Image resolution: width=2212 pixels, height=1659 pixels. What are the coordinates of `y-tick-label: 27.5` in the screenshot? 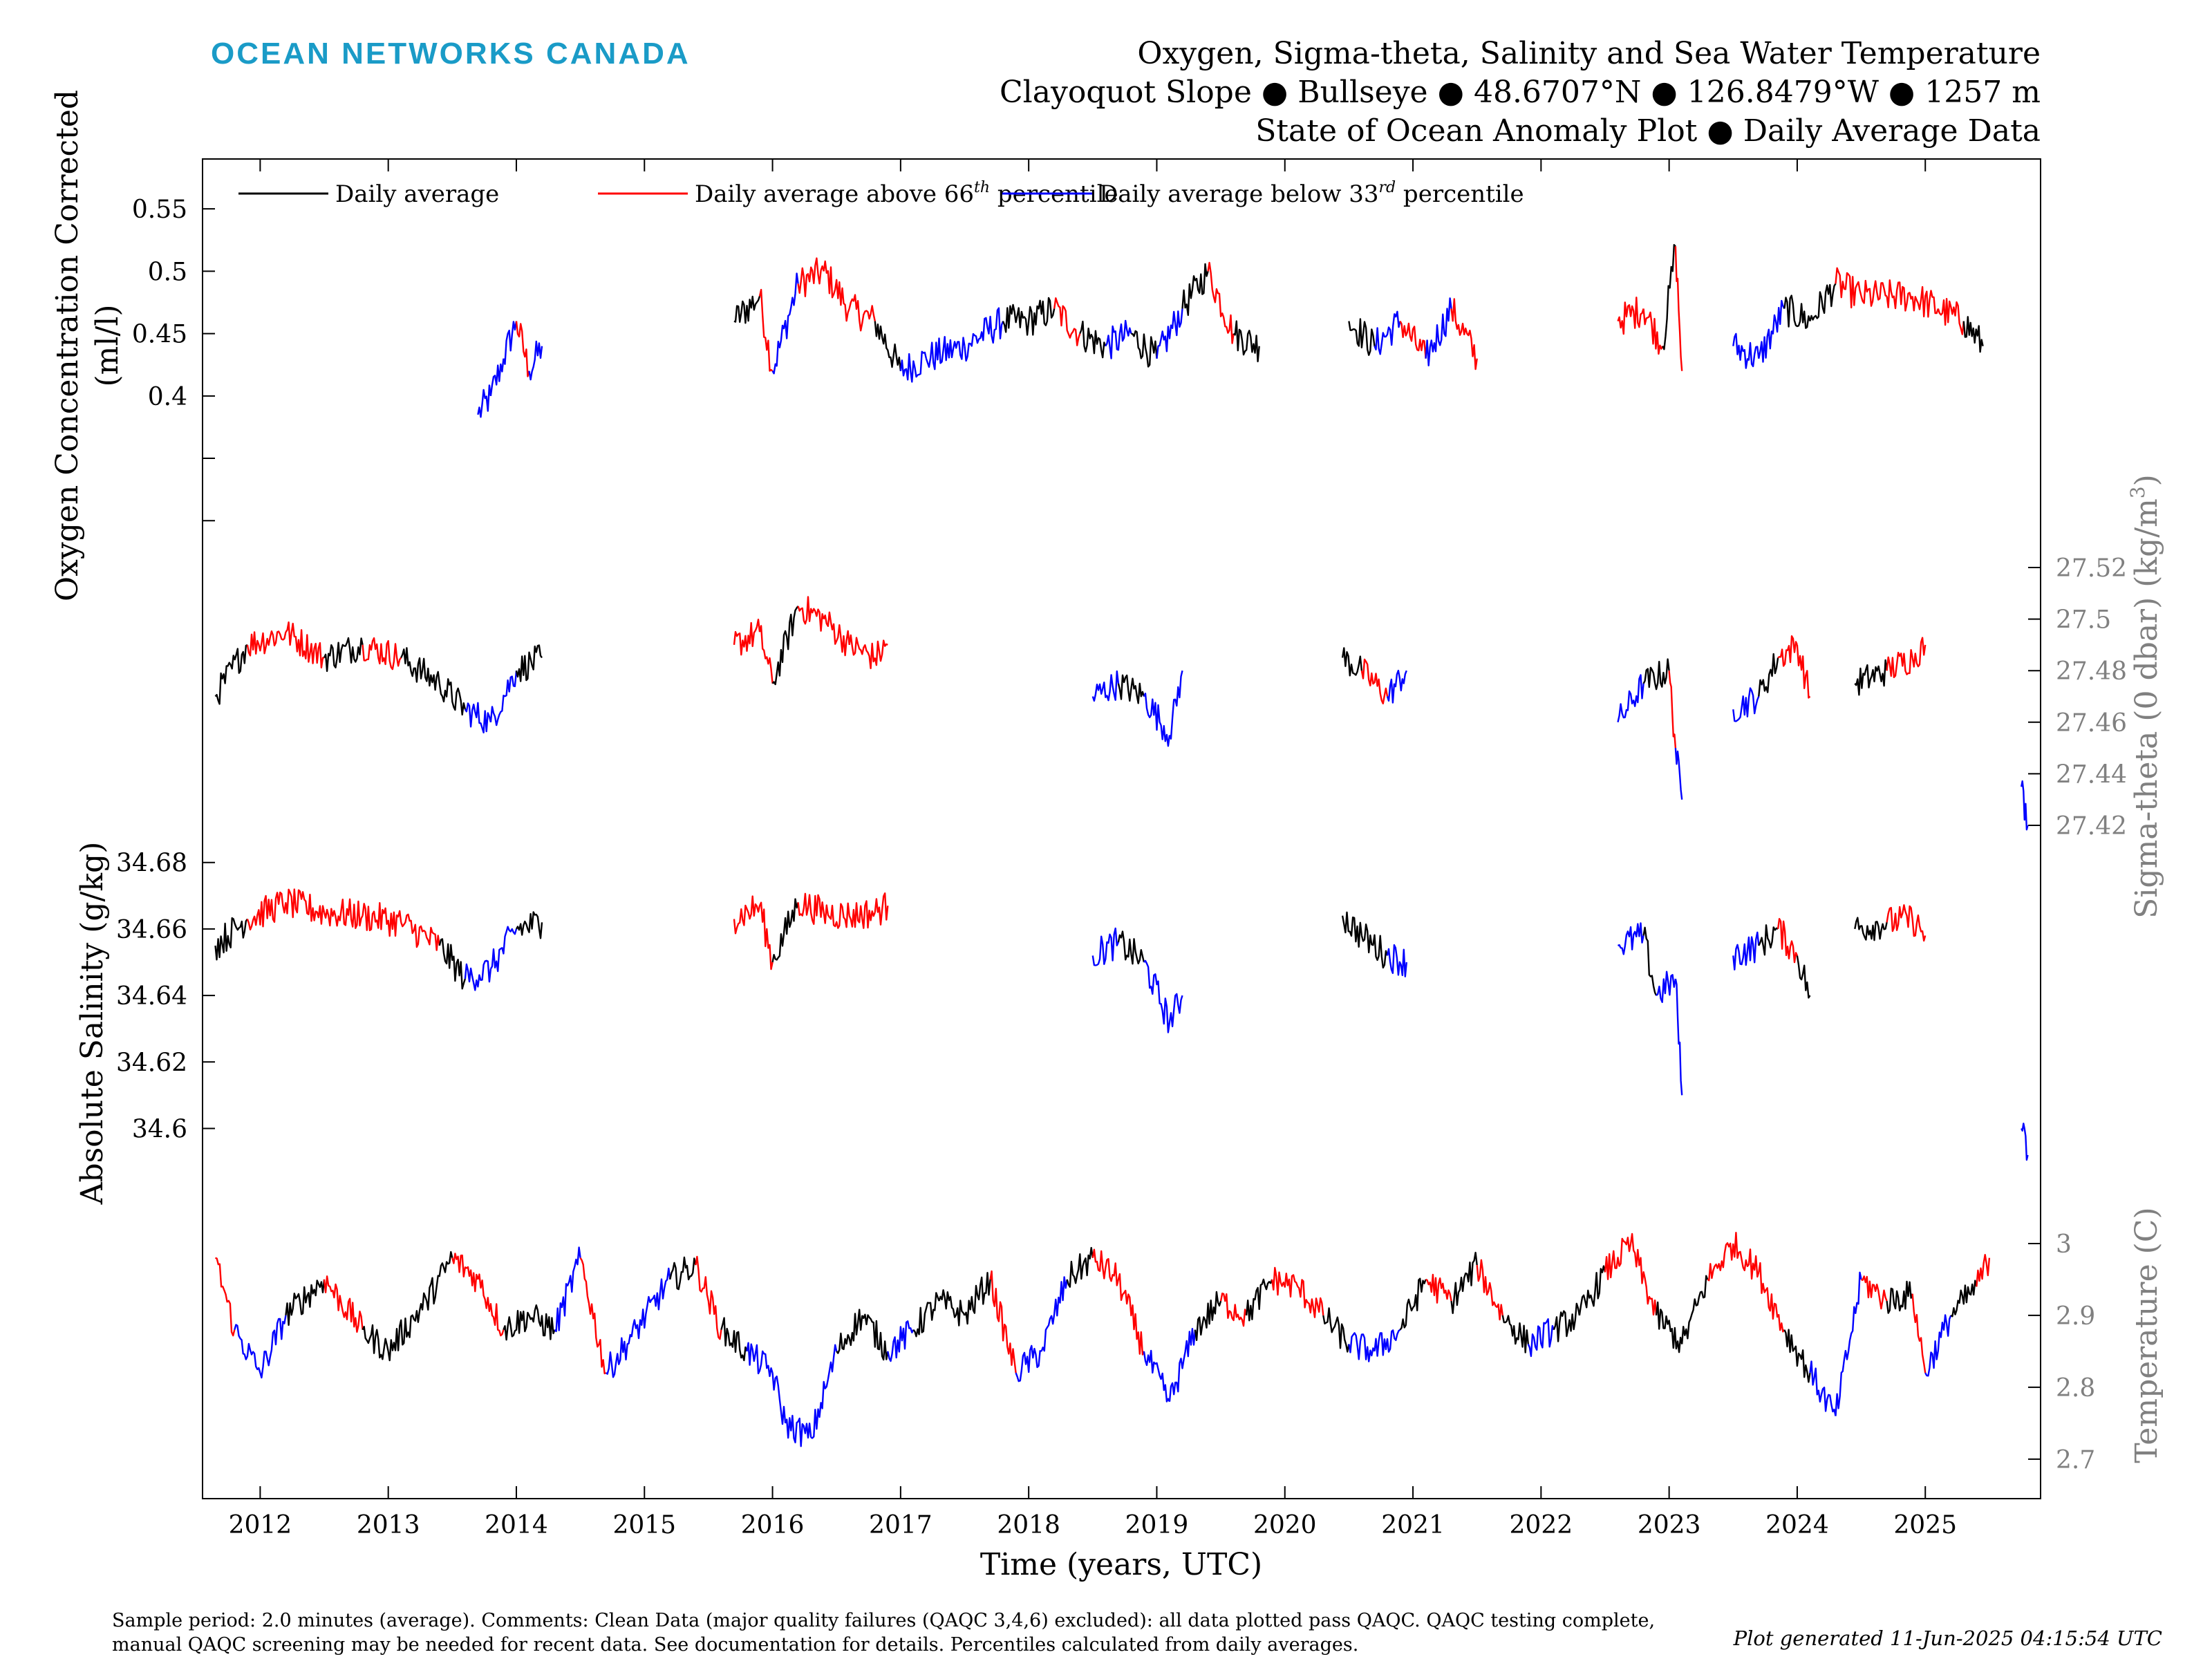 It's located at (2083, 620).